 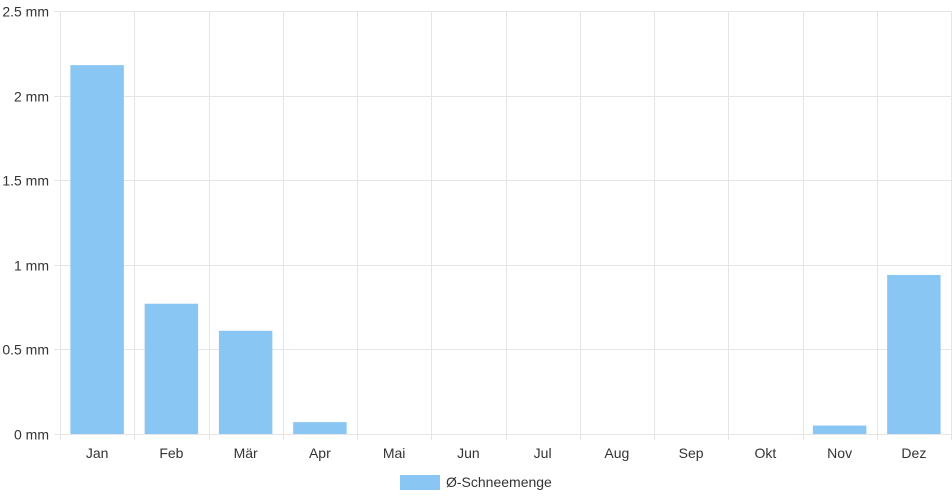 I want to click on x-axis-ticks: Jan Feb Mär Apr Mai Jun Jul Aug Sep Okt Nov Dez, so click(x=506, y=453).